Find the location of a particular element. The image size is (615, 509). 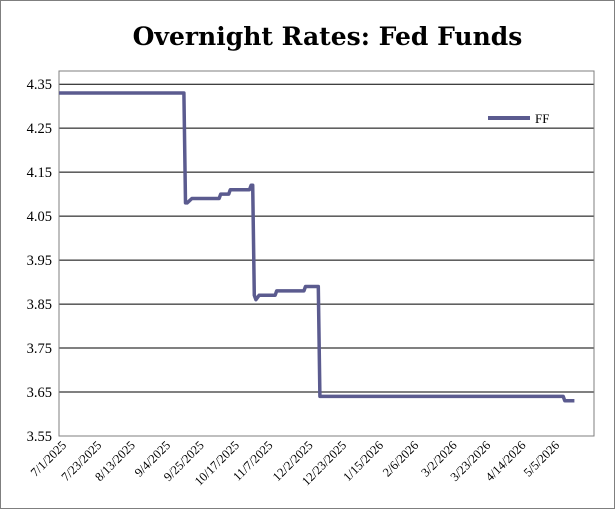

x-tick-label: 5/5/2026 is located at coordinates (541, 458).